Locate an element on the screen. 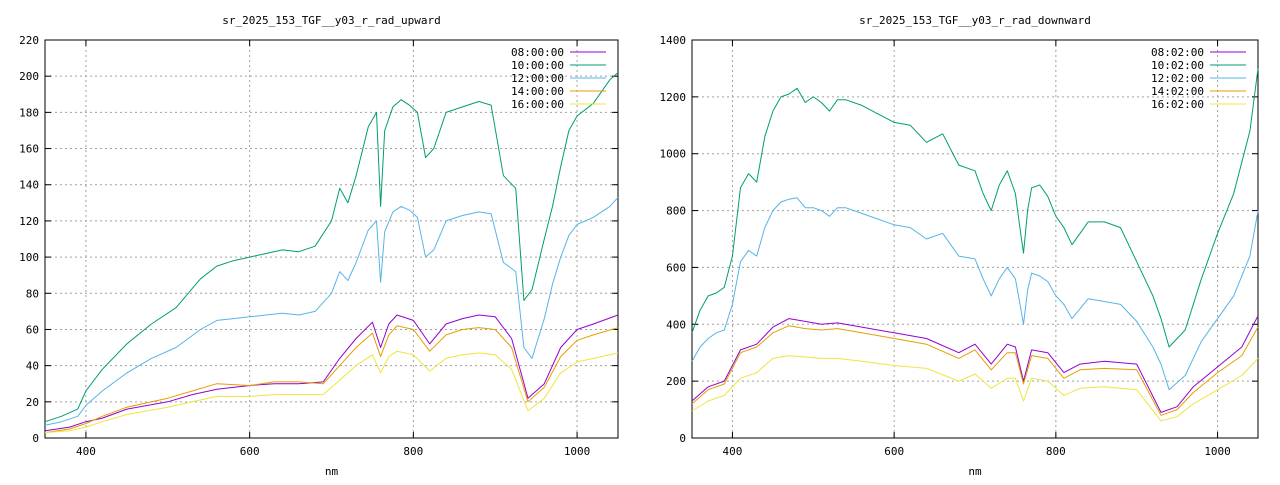 This screenshot has height=485, width=1280. legend-label: 10:00:00 is located at coordinates (537, 65).